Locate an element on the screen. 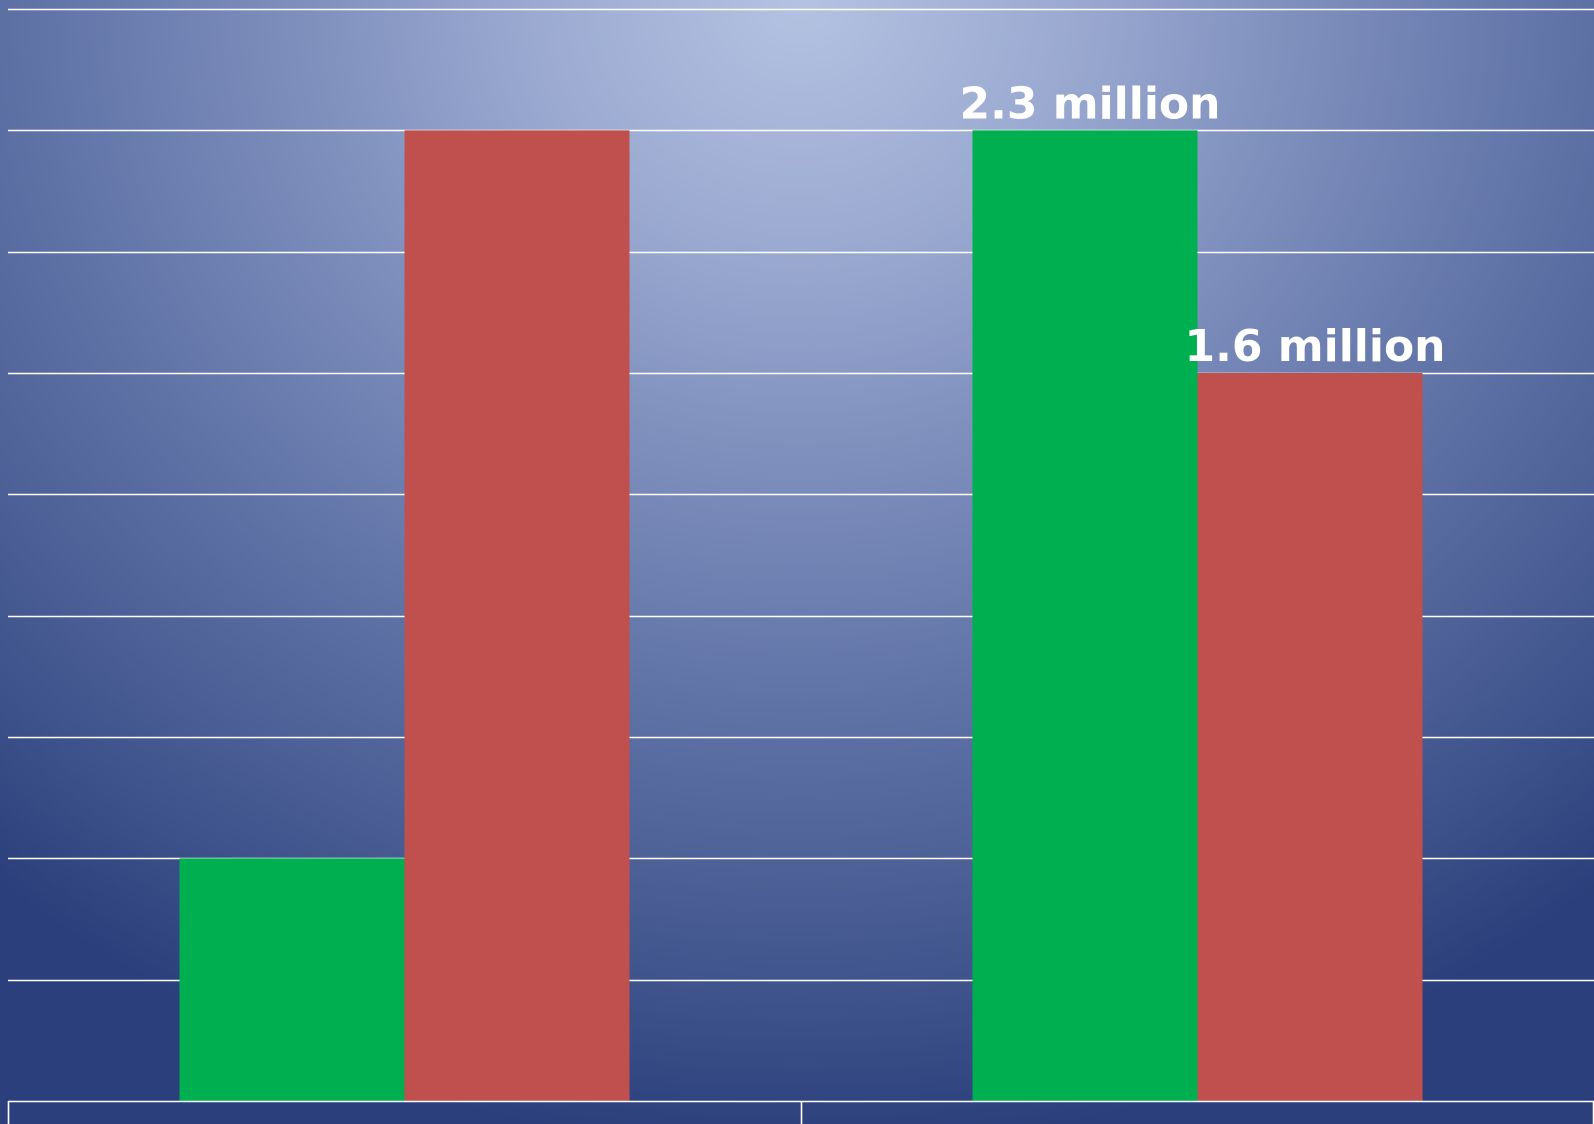 The width and height of the screenshot is (1594, 1124). x-axis is located at coordinates (800, 1112).